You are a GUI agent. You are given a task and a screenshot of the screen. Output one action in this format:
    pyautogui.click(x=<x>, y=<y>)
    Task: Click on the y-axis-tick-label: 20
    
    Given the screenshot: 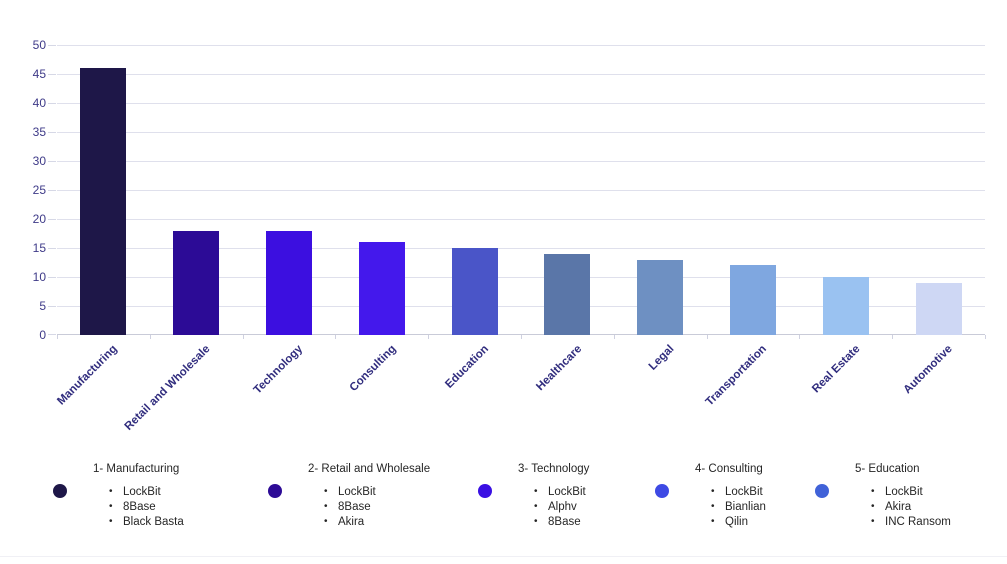 What is the action you would take?
    pyautogui.click(x=39, y=219)
    